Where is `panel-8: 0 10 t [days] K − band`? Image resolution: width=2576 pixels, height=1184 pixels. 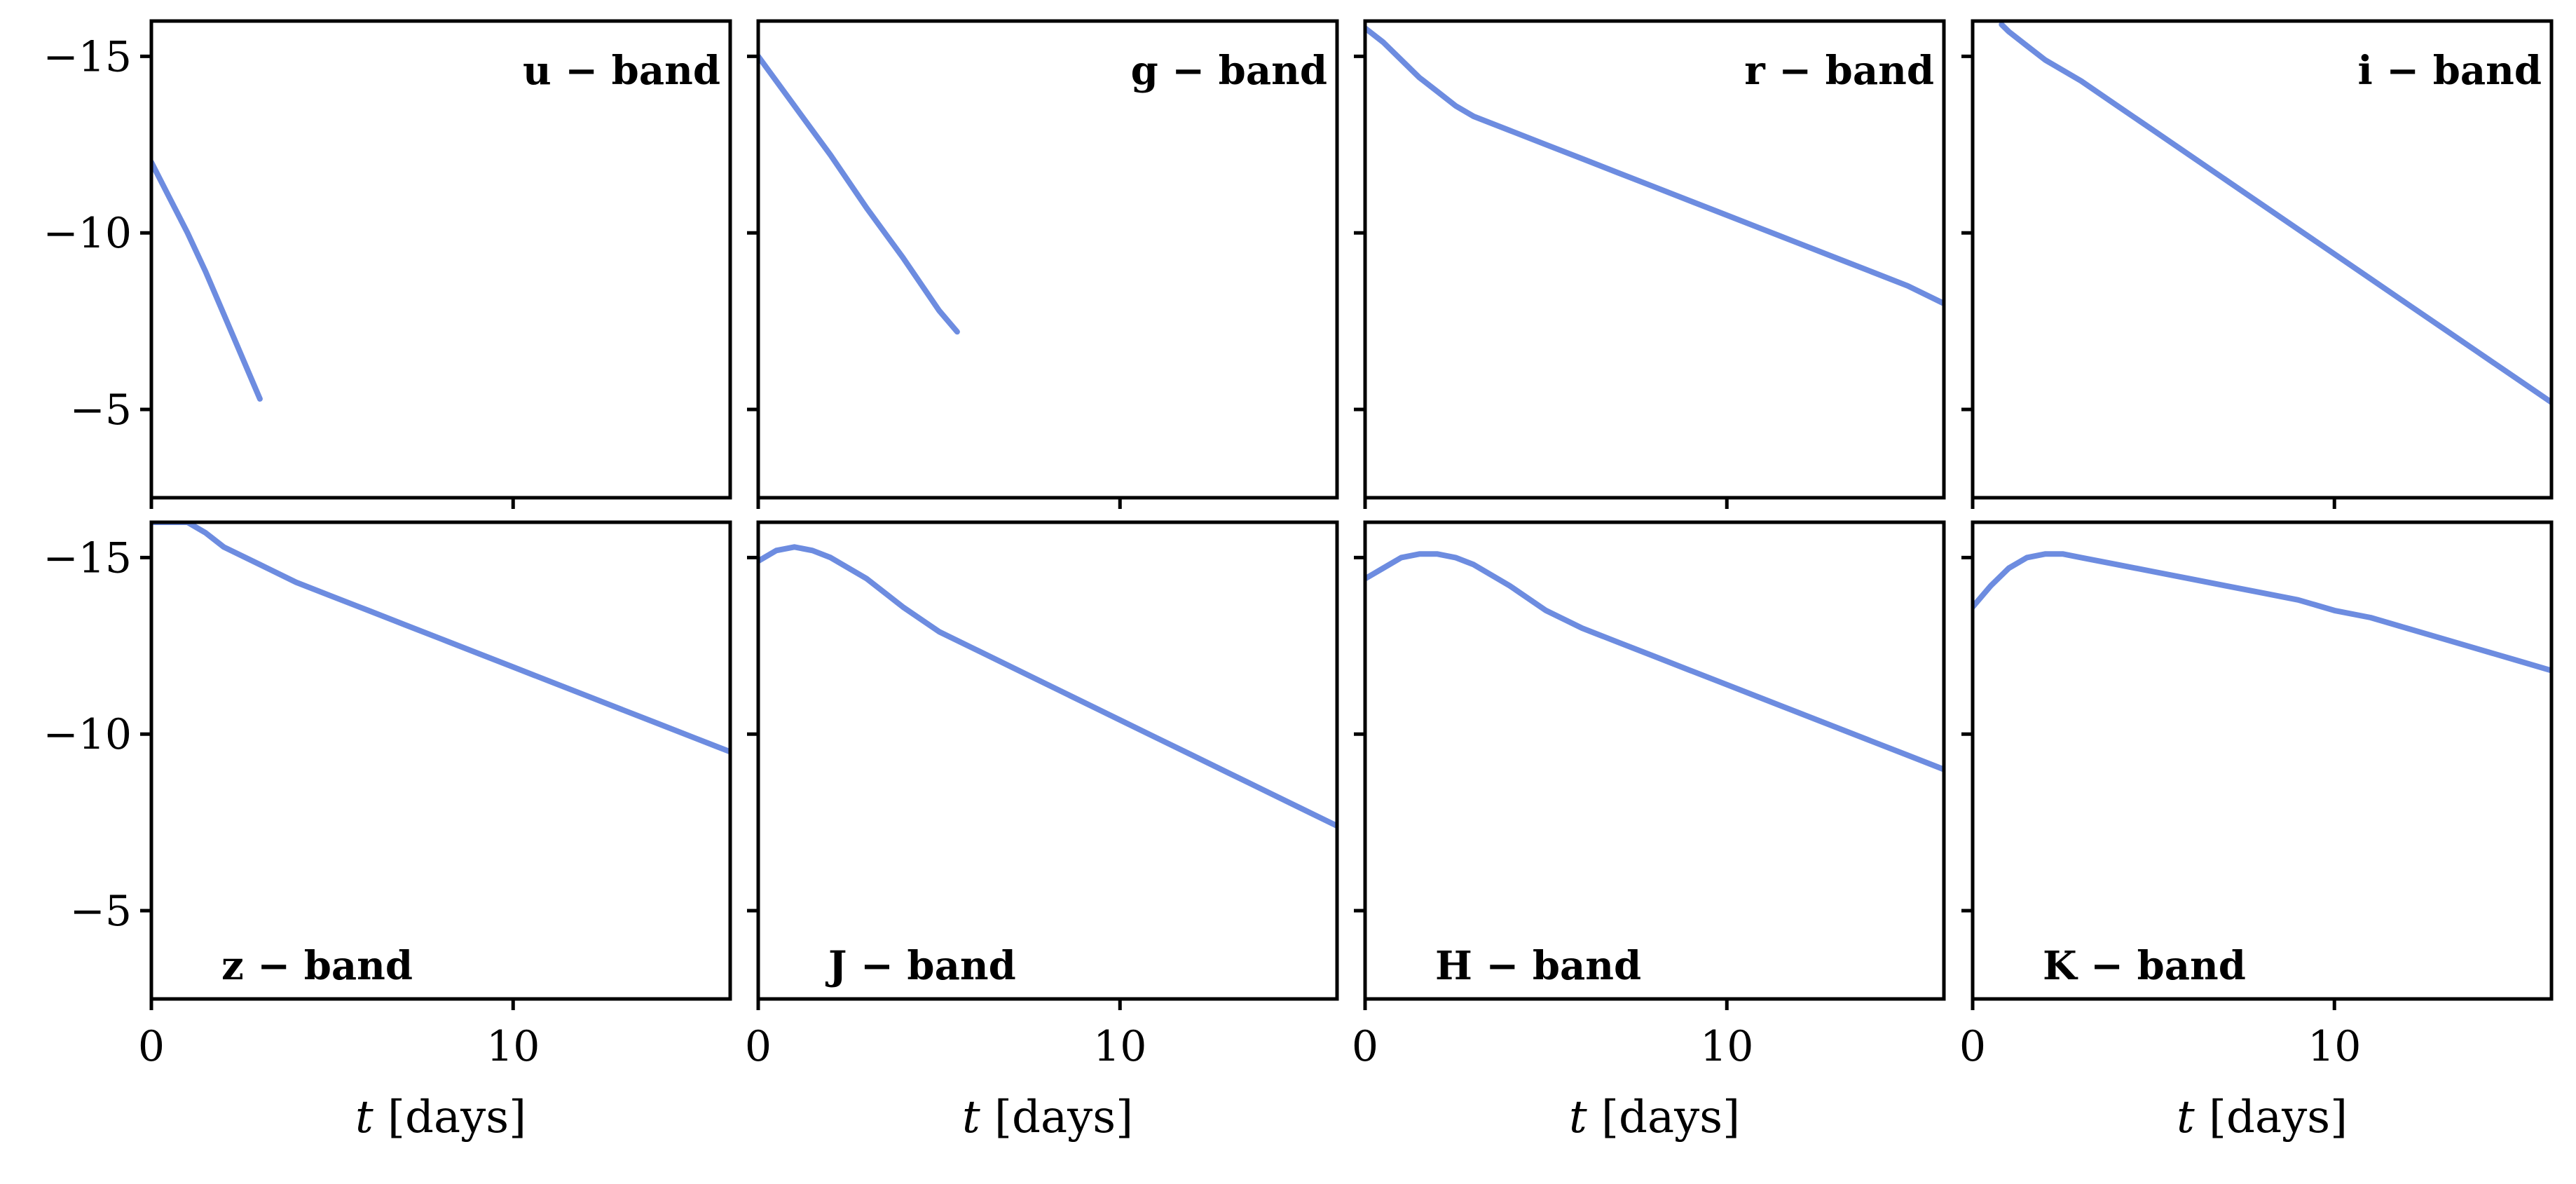 panel-8: 0 10 t [days] K − band is located at coordinates (2257, 831).